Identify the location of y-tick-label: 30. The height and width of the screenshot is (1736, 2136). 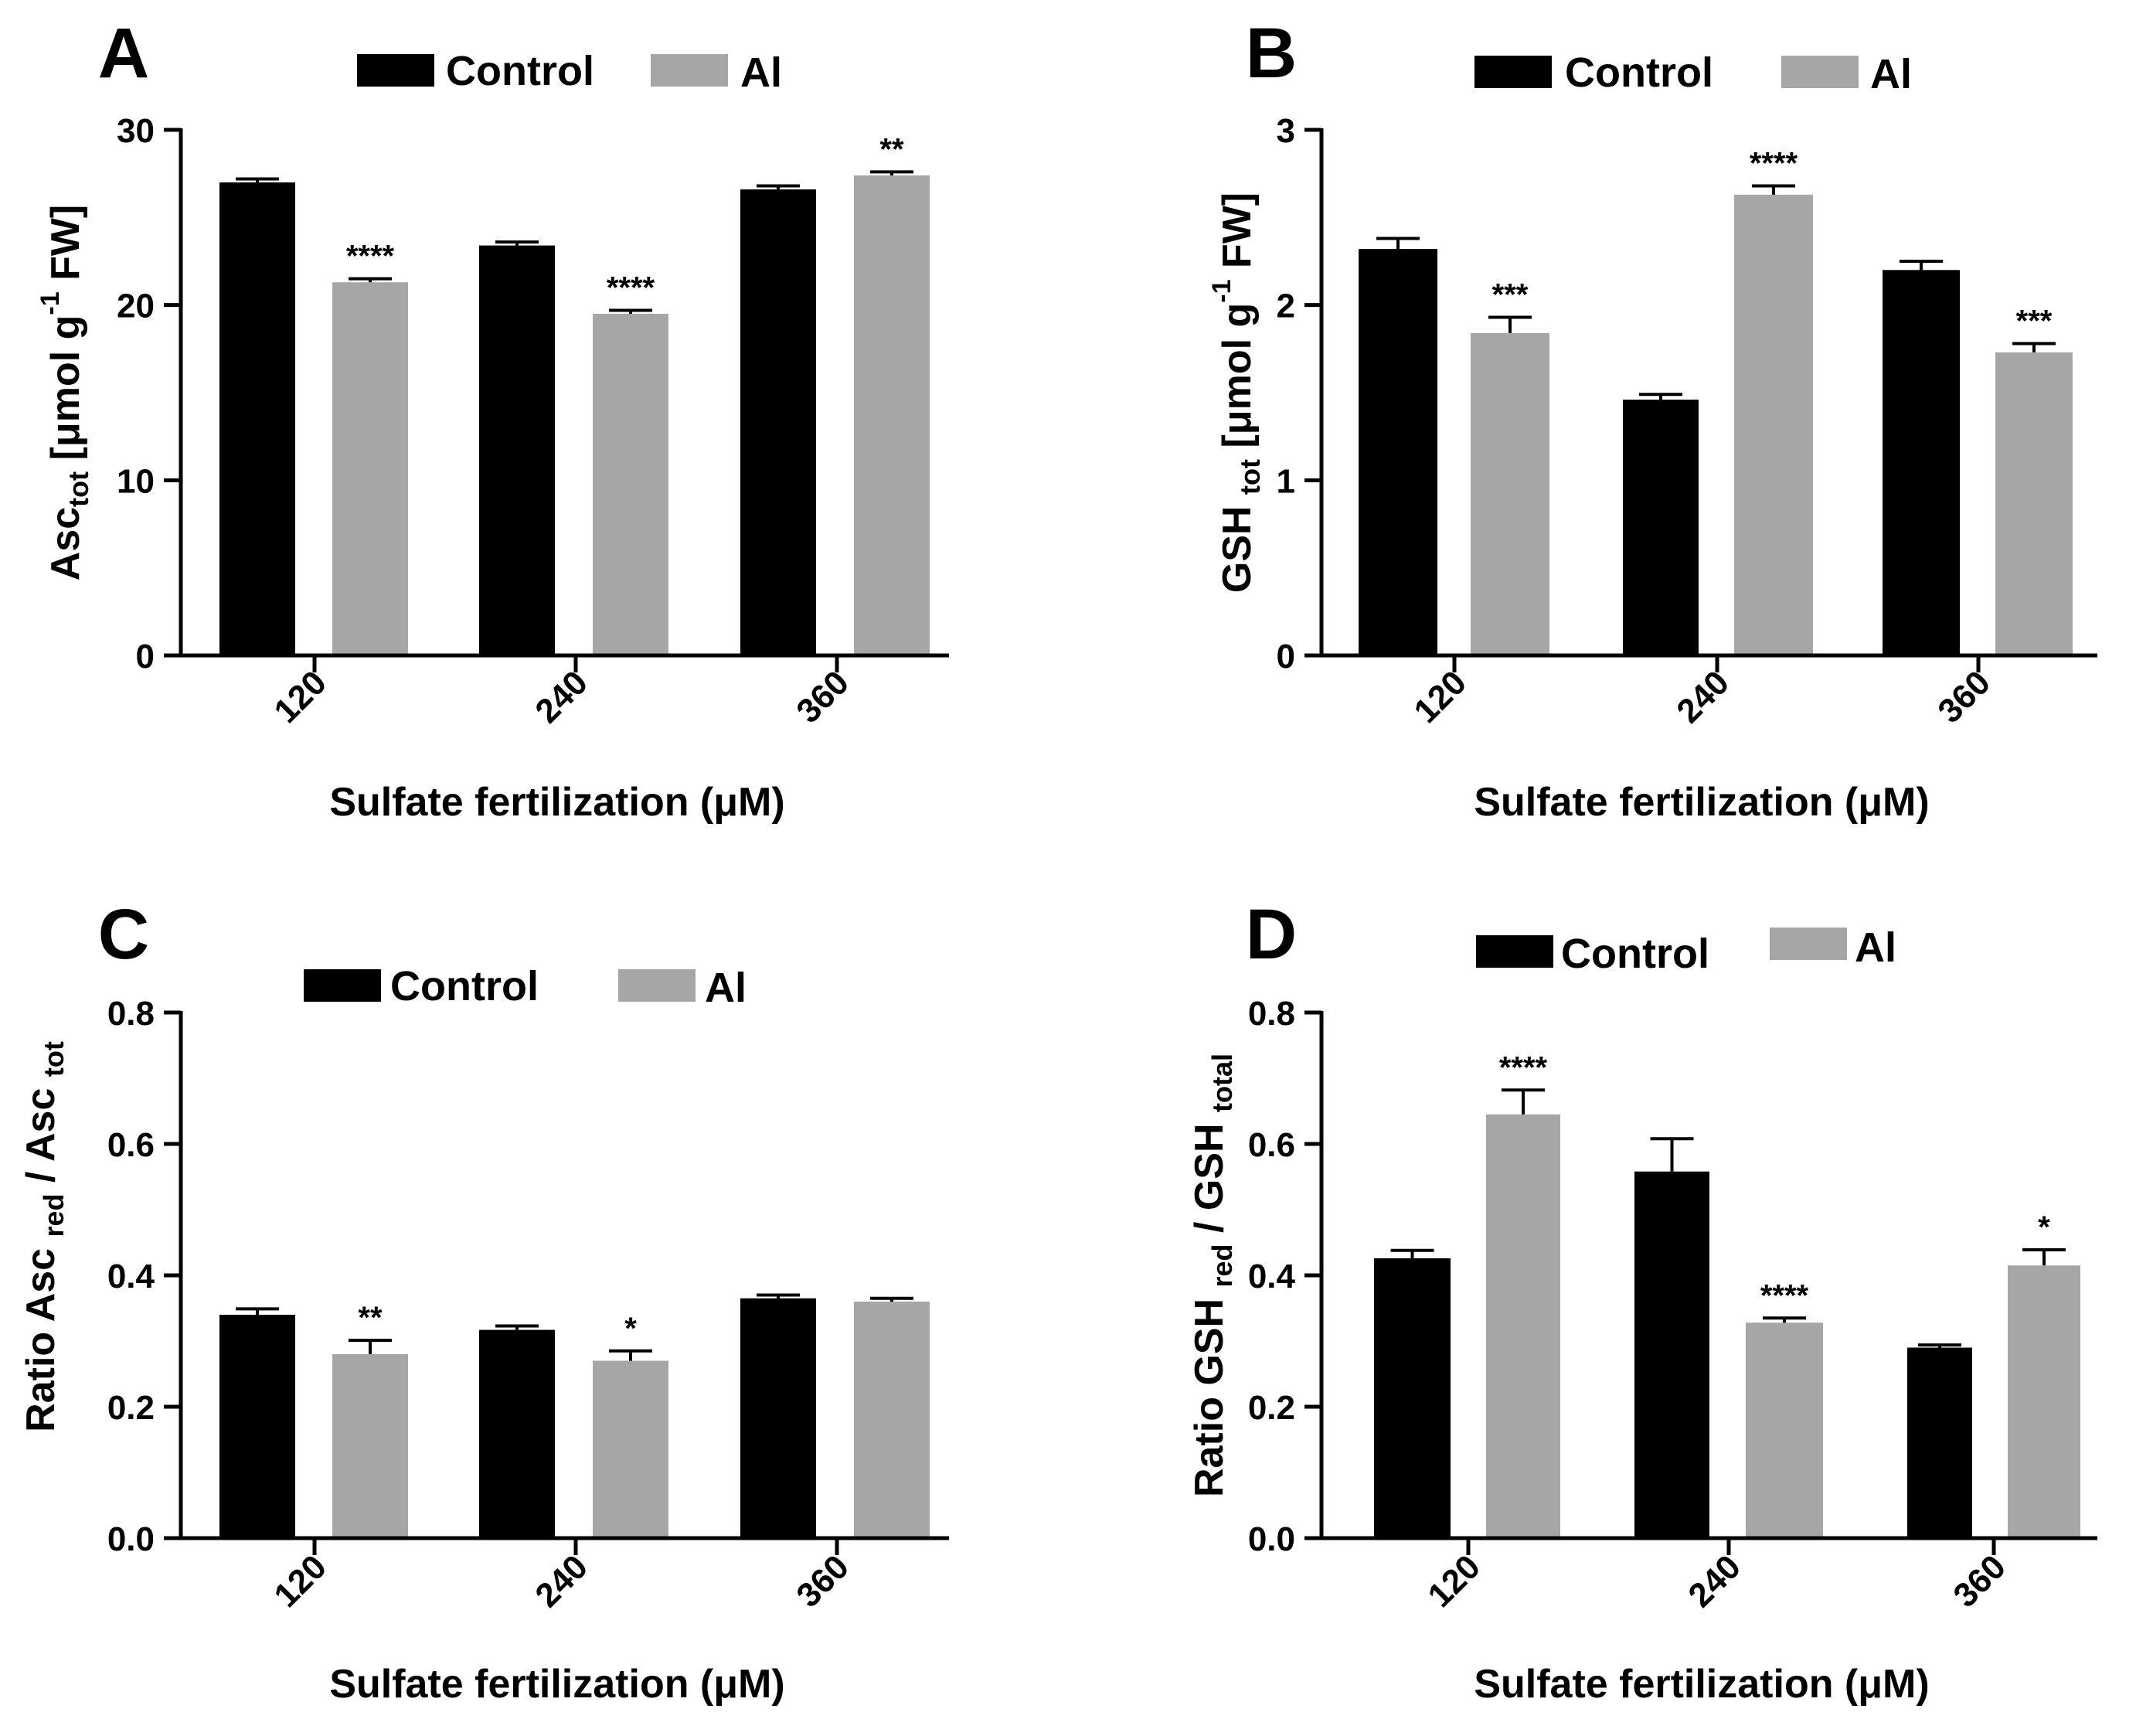
(136, 131).